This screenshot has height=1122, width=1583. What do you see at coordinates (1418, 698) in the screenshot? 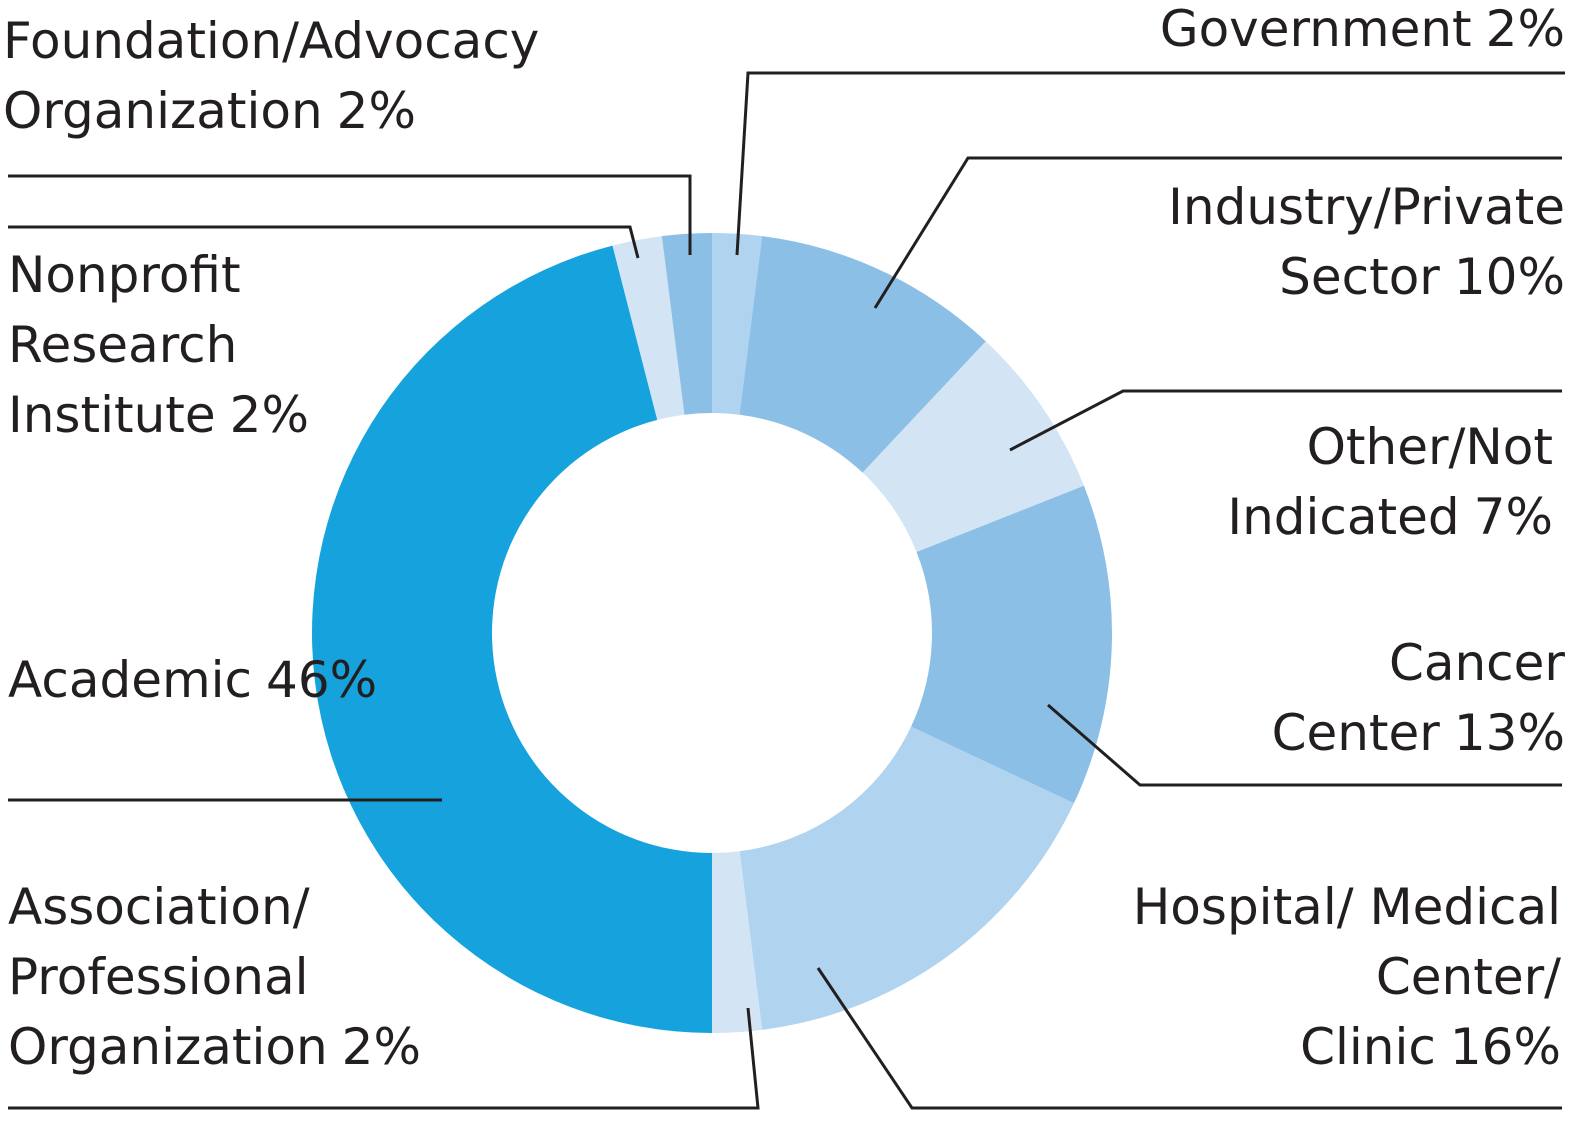
I see `category-name: Cancer Center` at bounding box center [1418, 698].